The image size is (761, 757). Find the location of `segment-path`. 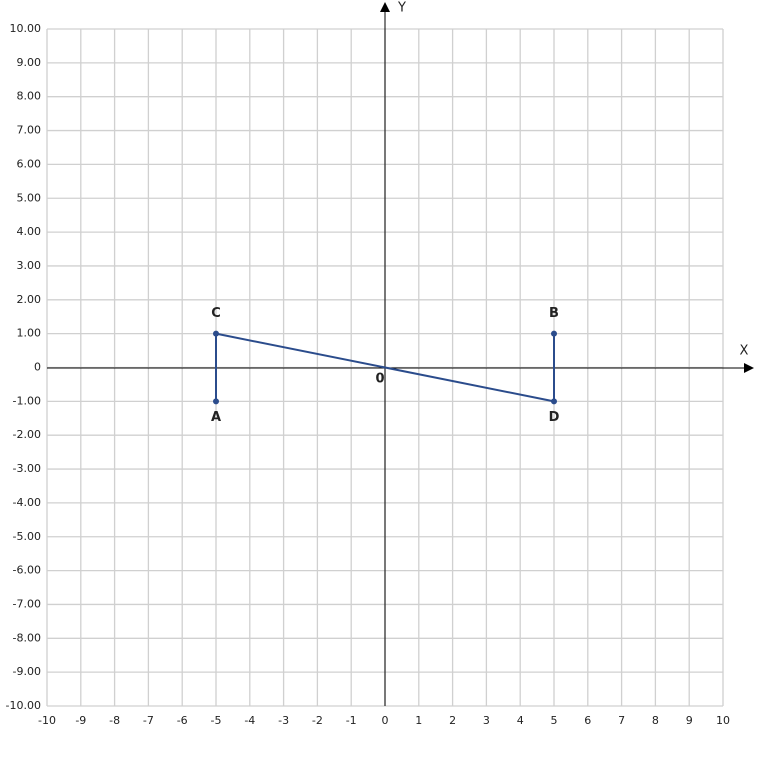

segment-path is located at coordinates (385, 367).